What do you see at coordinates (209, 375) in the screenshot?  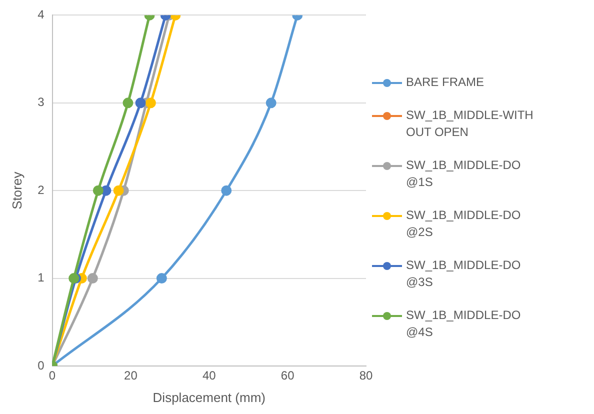 I see `x-tick-label: 40` at bounding box center [209, 375].